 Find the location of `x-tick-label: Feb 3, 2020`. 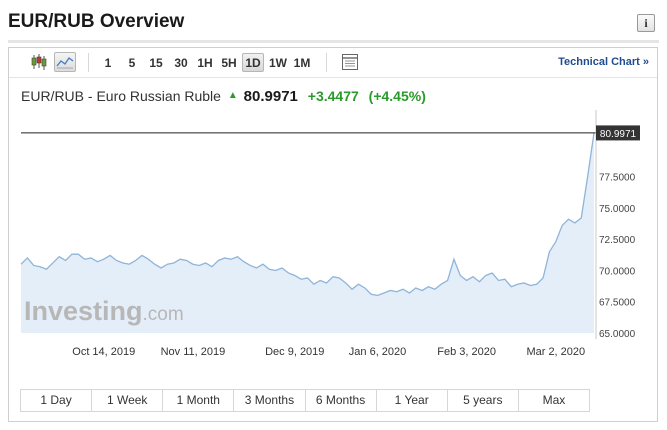

x-tick-label: Feb 3, 2020 is located at coordinates (466, 352).